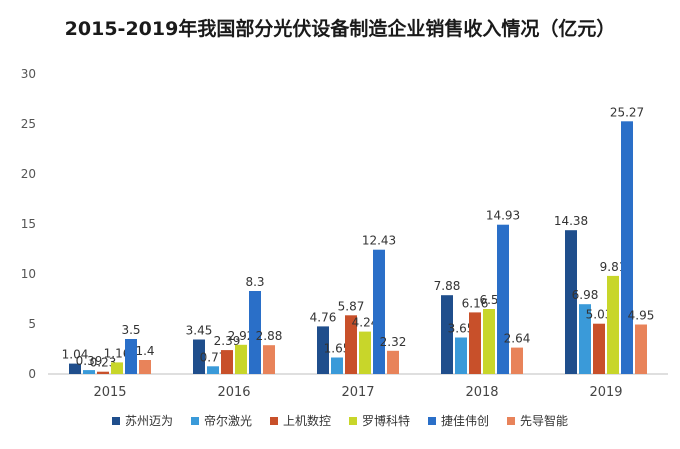 This screenshot has height=449, width=680. What do you see at coordinates (613, 267) in the screenshot?
I see `data-label: 9.81` at bounding box center [613, 267].